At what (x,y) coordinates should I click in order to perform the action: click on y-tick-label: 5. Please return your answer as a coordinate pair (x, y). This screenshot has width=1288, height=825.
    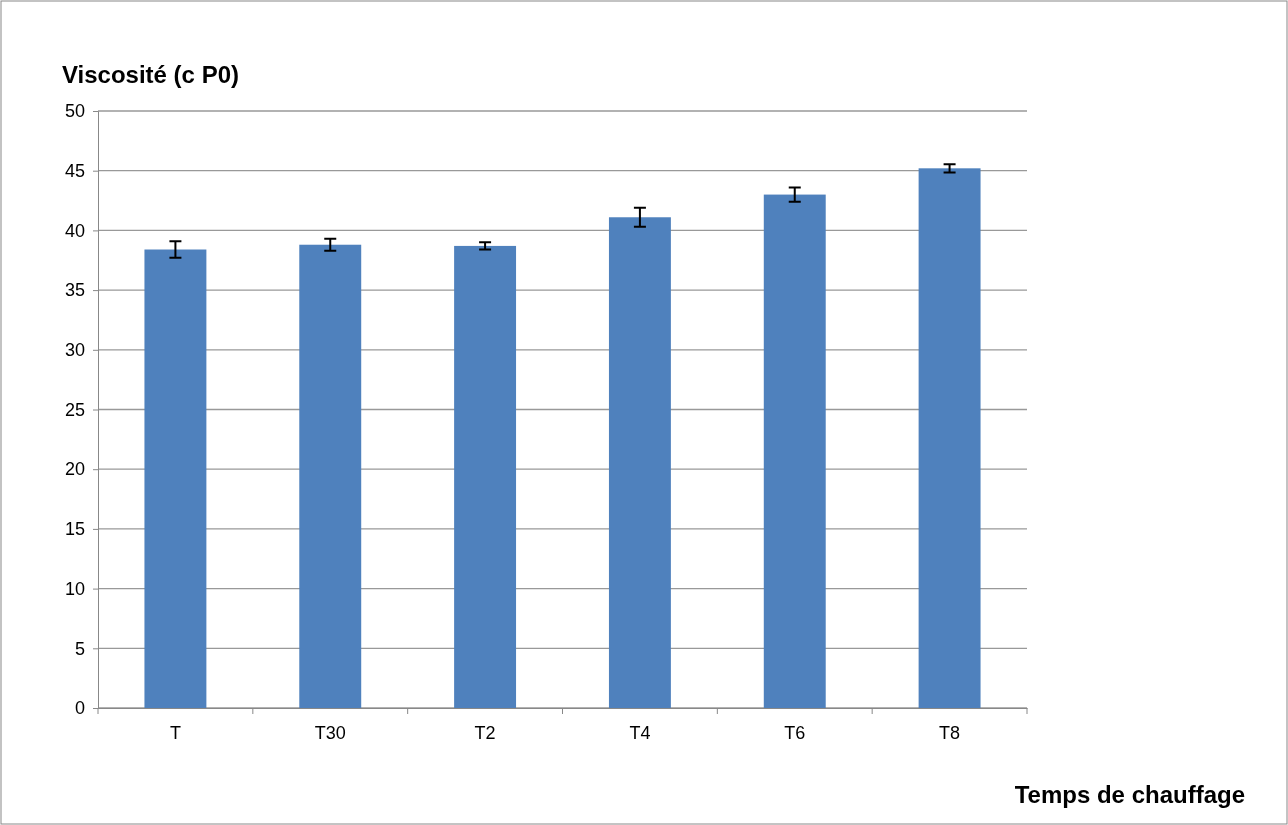
    Looking at the image, I should click on (79, 648).